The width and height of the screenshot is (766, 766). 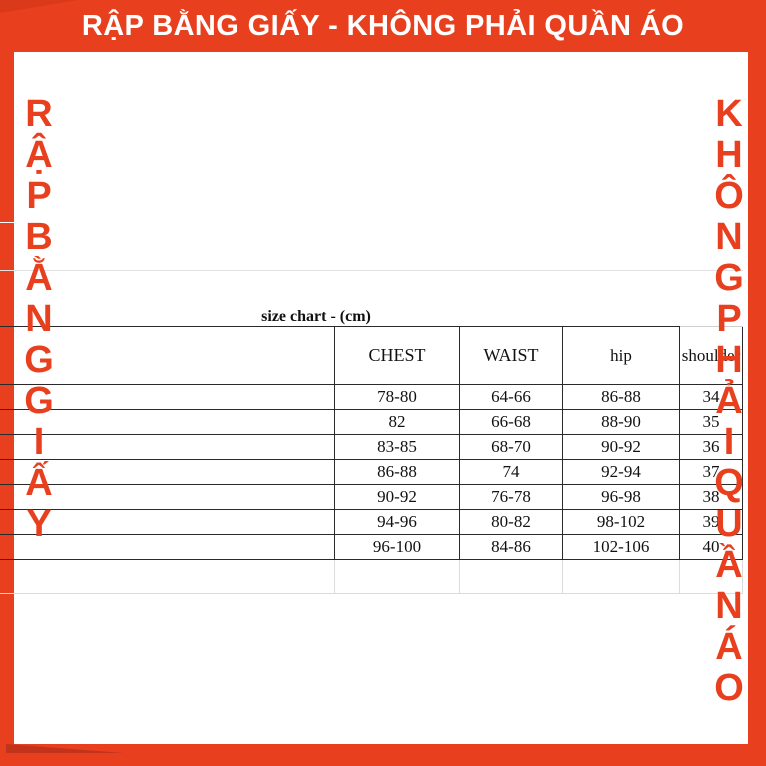 I want to click on cell-hip: 90-92, so click(x=621, y=447).